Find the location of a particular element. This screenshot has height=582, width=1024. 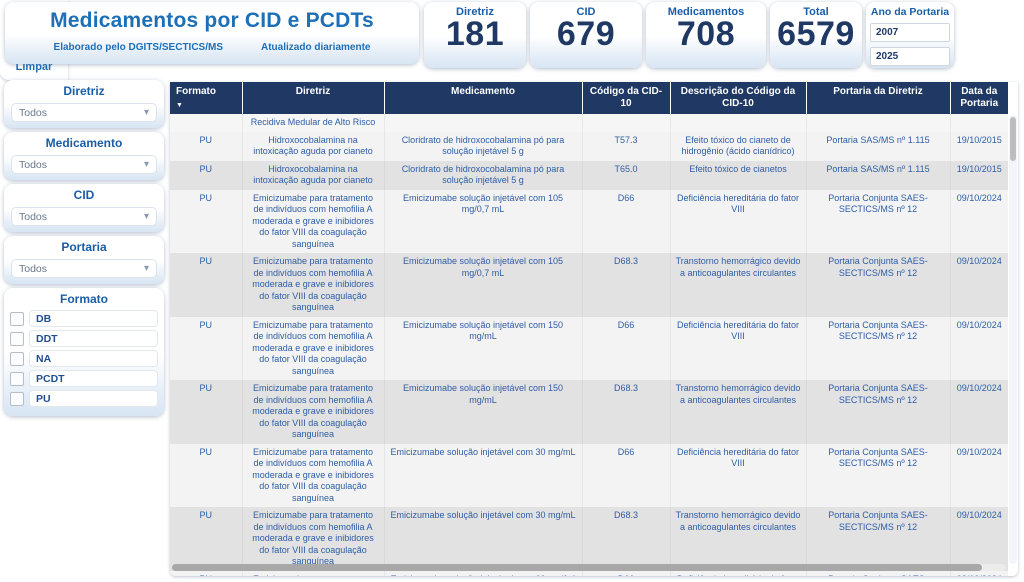

vertical-scrollbar-thumb is located at coordinates (1013, 139).